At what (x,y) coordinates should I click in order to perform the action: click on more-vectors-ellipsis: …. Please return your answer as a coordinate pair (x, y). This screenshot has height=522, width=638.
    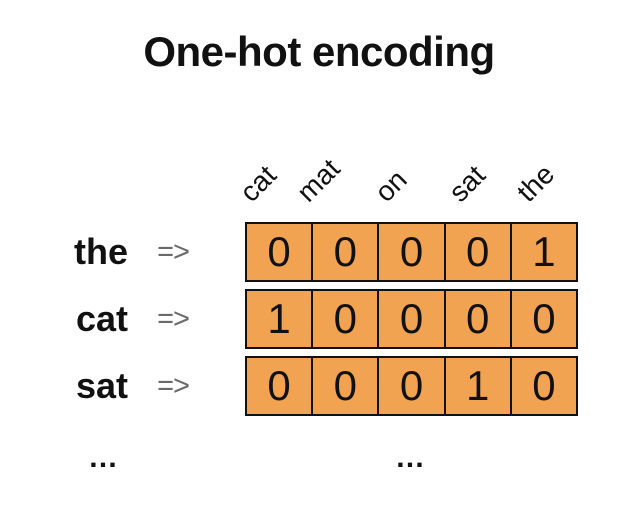
    Looking at the image, I should click on (410, 457).